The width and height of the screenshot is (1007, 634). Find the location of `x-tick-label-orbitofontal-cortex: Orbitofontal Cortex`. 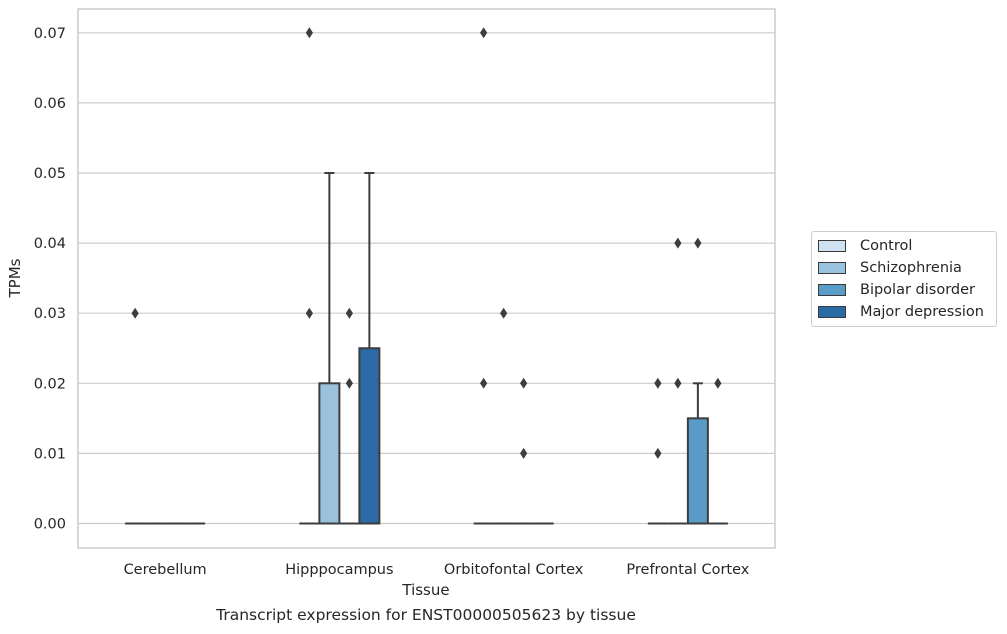

x-tick-label-orbitofontal-cortex: Orbitofontal Cortex is located at coordinates (514, 570).